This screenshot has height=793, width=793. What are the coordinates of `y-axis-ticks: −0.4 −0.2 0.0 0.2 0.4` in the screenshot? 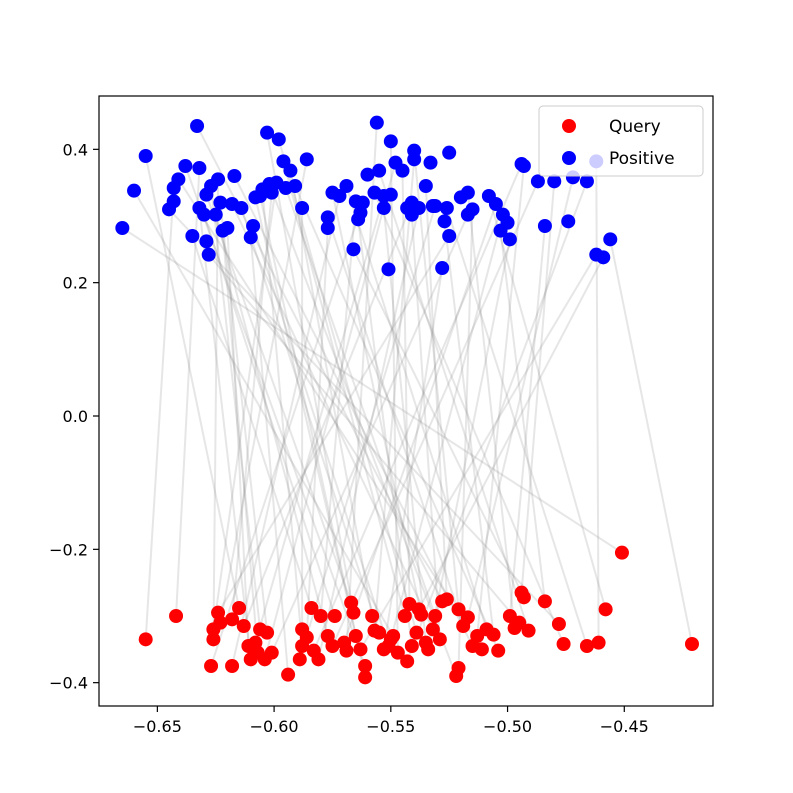 It's located at (74, 416).